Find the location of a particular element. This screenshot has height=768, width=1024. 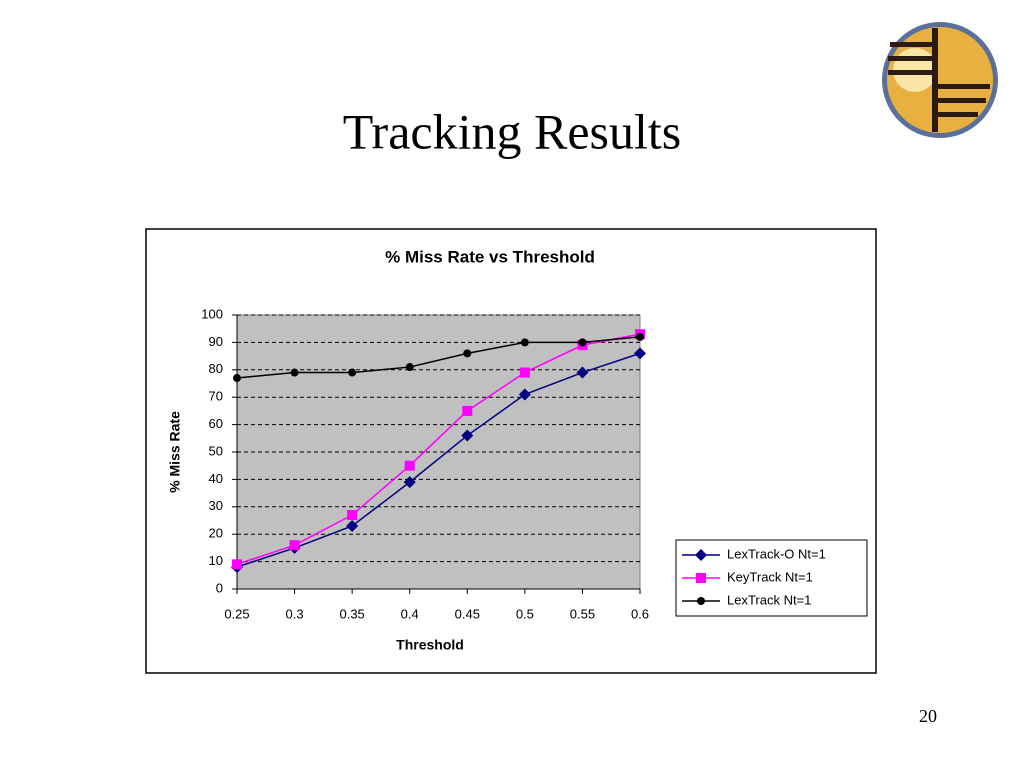

chart-title: % Miss Rate vs Threshold is located at coordinates (490, 256).